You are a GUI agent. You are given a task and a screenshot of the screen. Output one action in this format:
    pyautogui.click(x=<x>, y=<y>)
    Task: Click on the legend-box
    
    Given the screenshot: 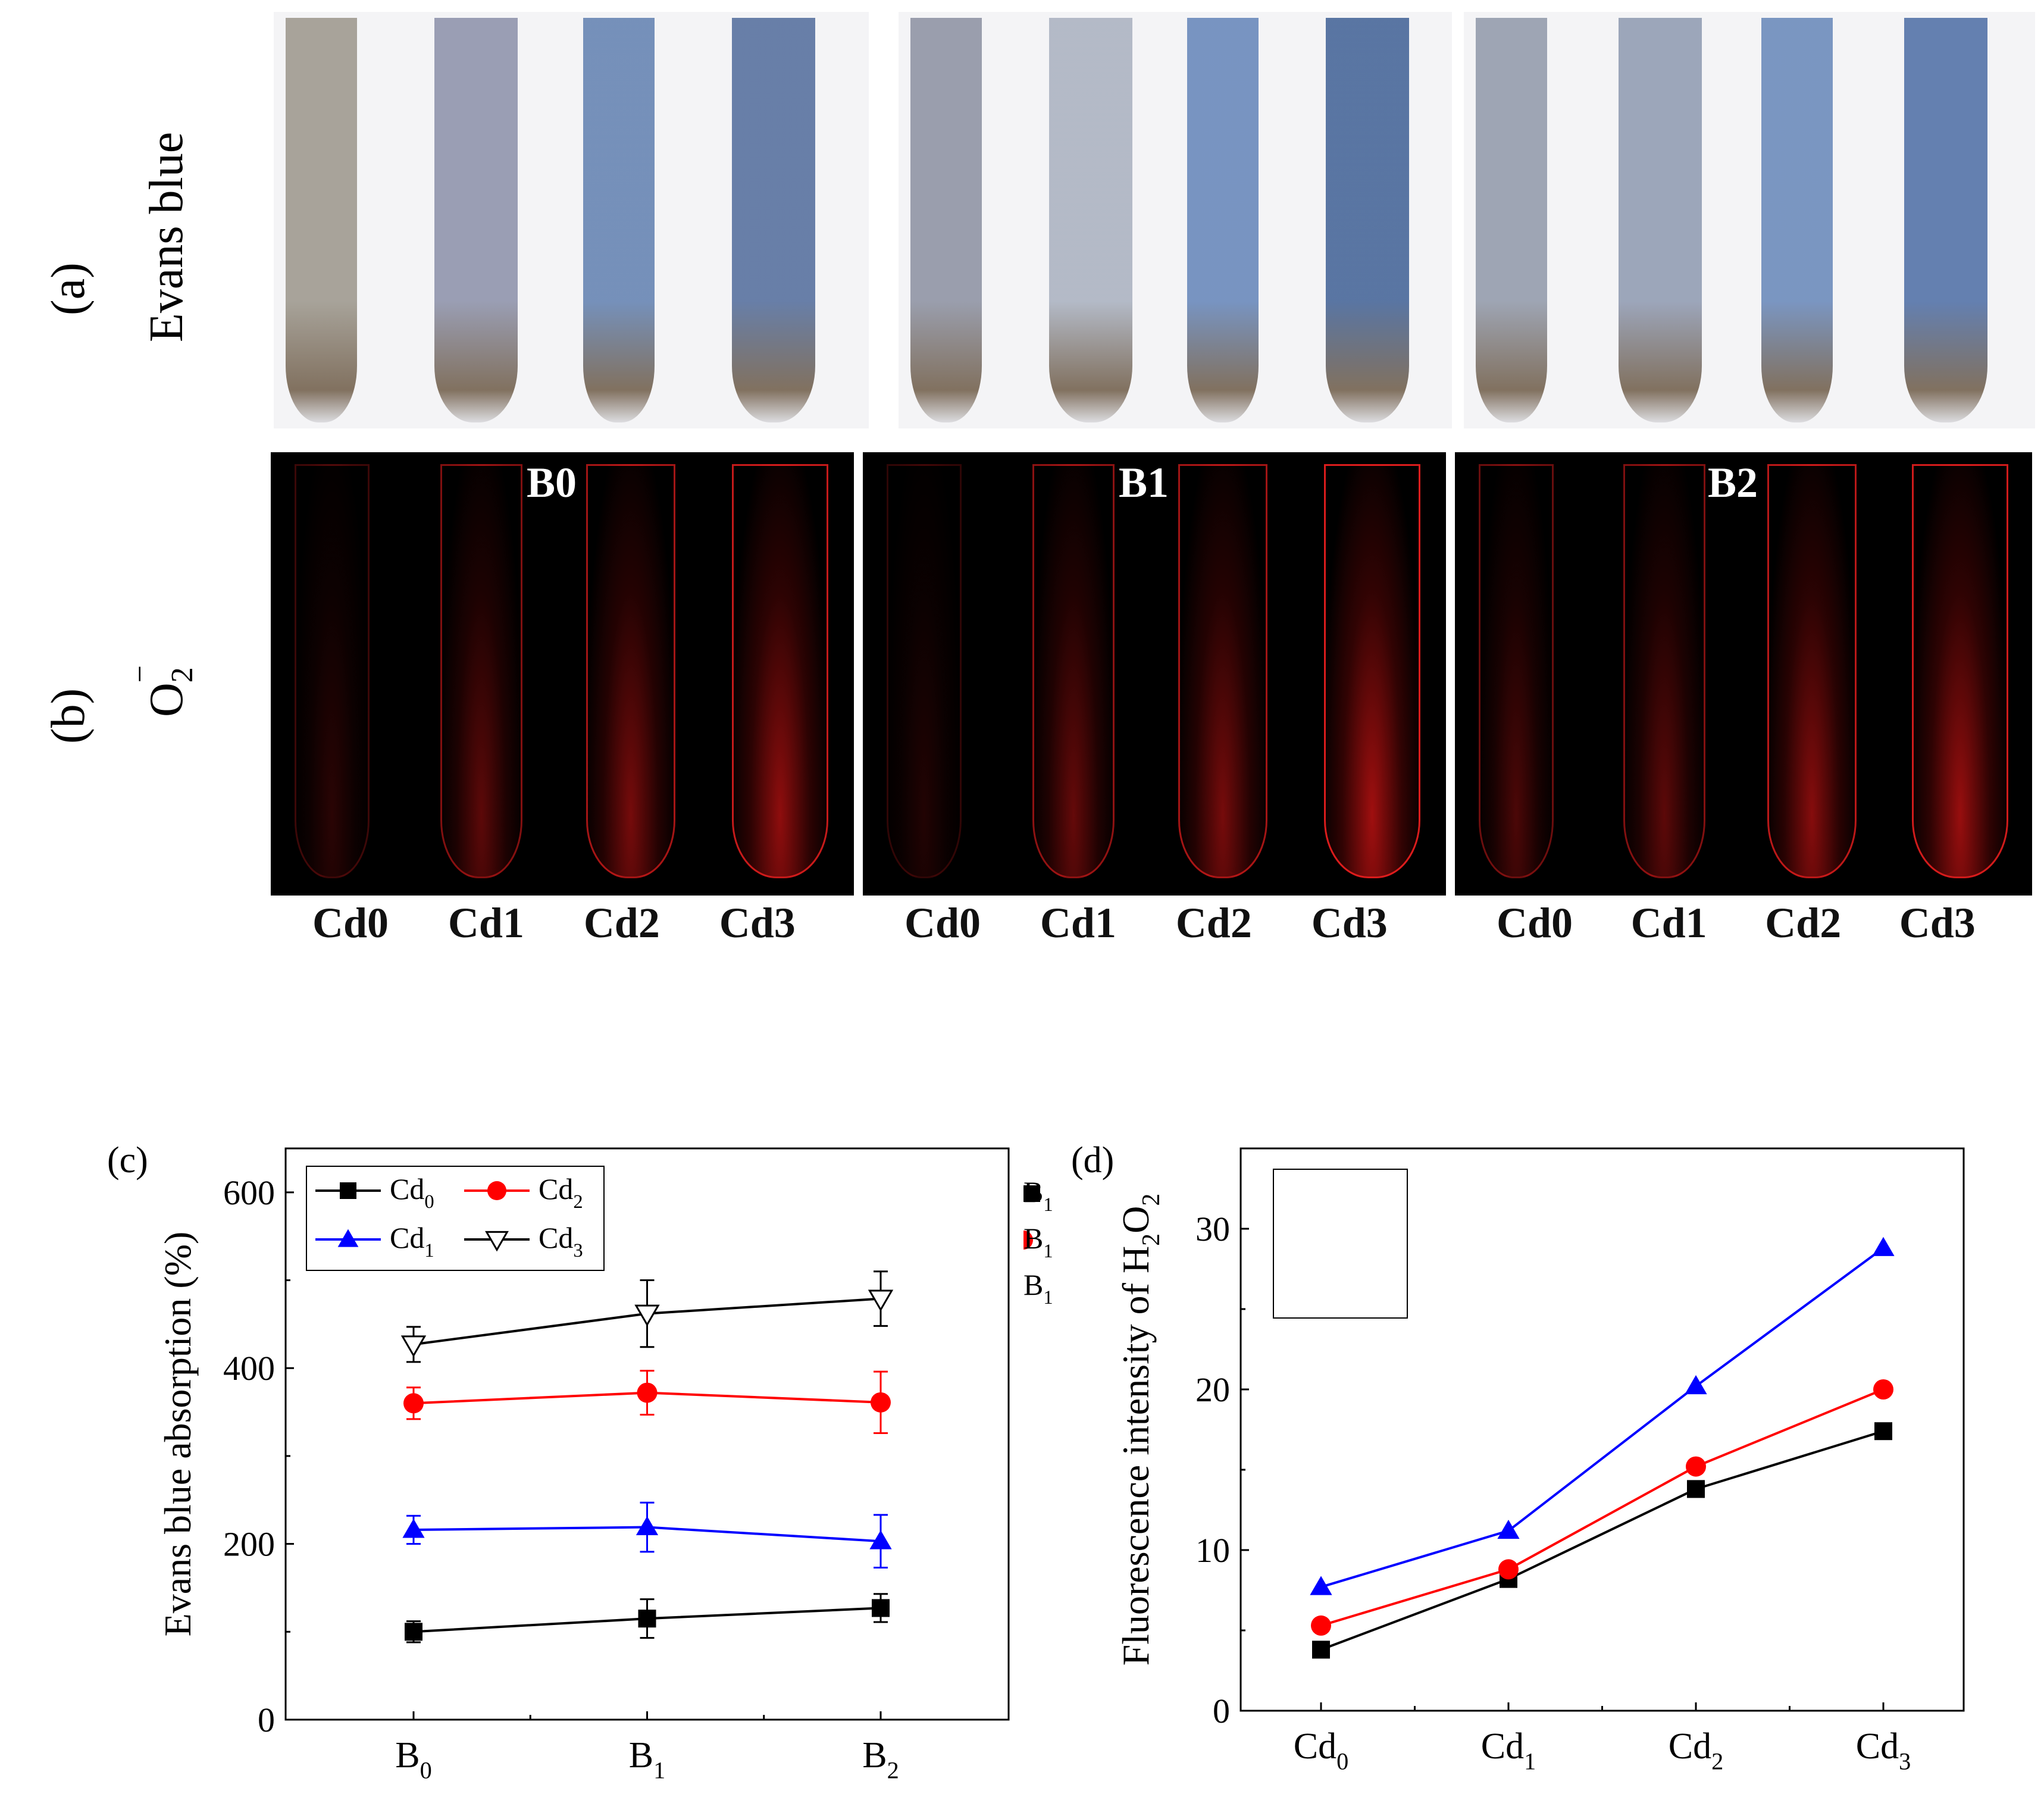 What is the action you would take?
    pyautogui.click(x=1340, y=1244)
    